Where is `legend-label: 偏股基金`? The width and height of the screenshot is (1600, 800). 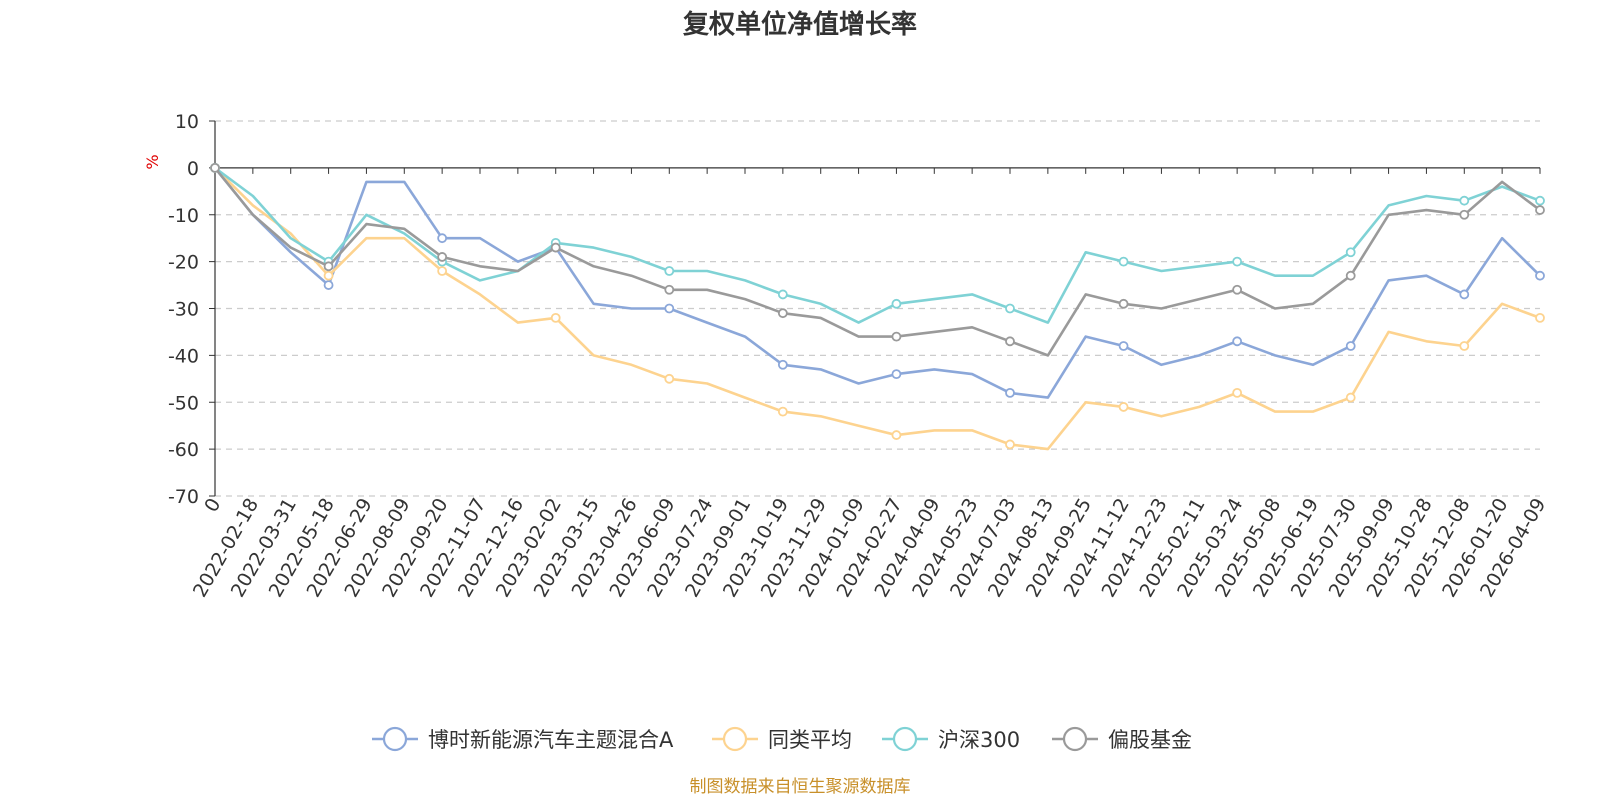 legend-label: 偏股基金 is located at coordinates (1150, 740).